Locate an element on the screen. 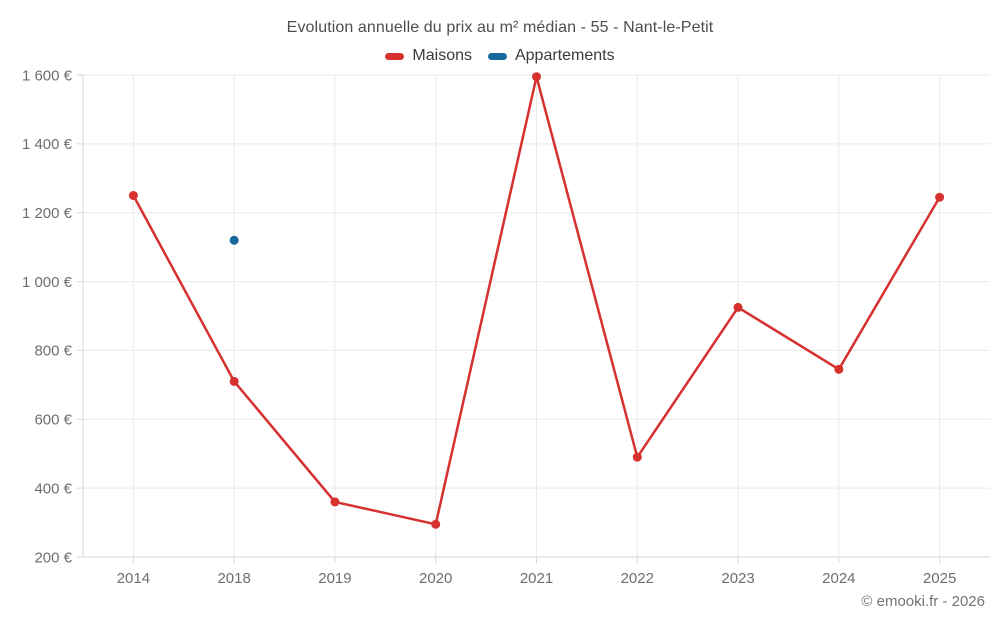  x-tick-label: 2021 is located at coordinates (536, 578).